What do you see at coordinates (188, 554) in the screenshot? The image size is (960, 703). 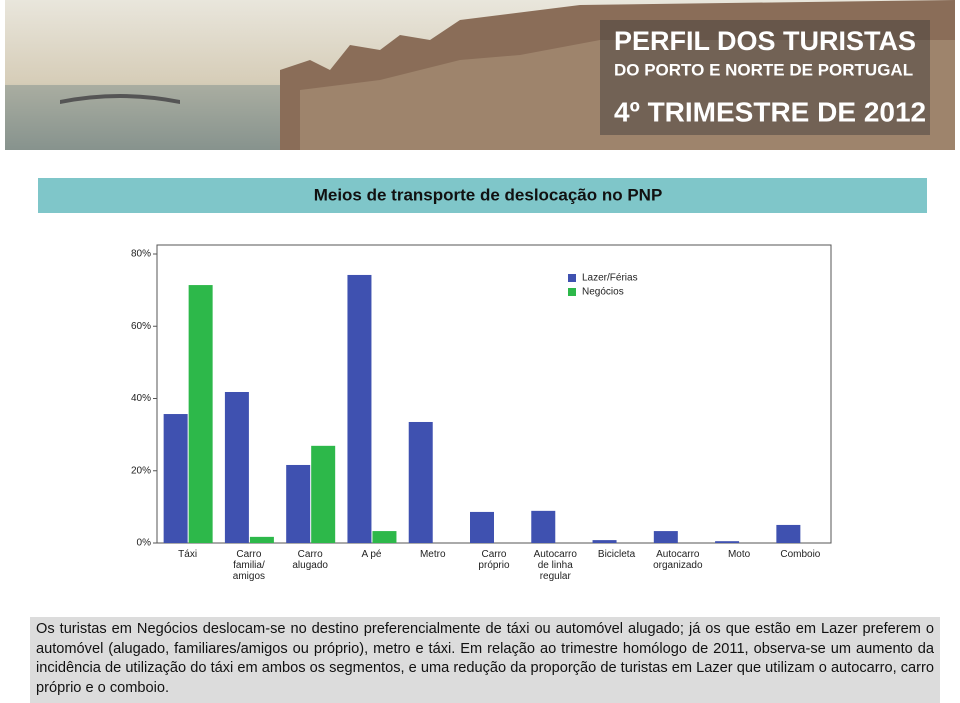 I see `x-tick-label: Táxi` at bounding box center [188, 554].